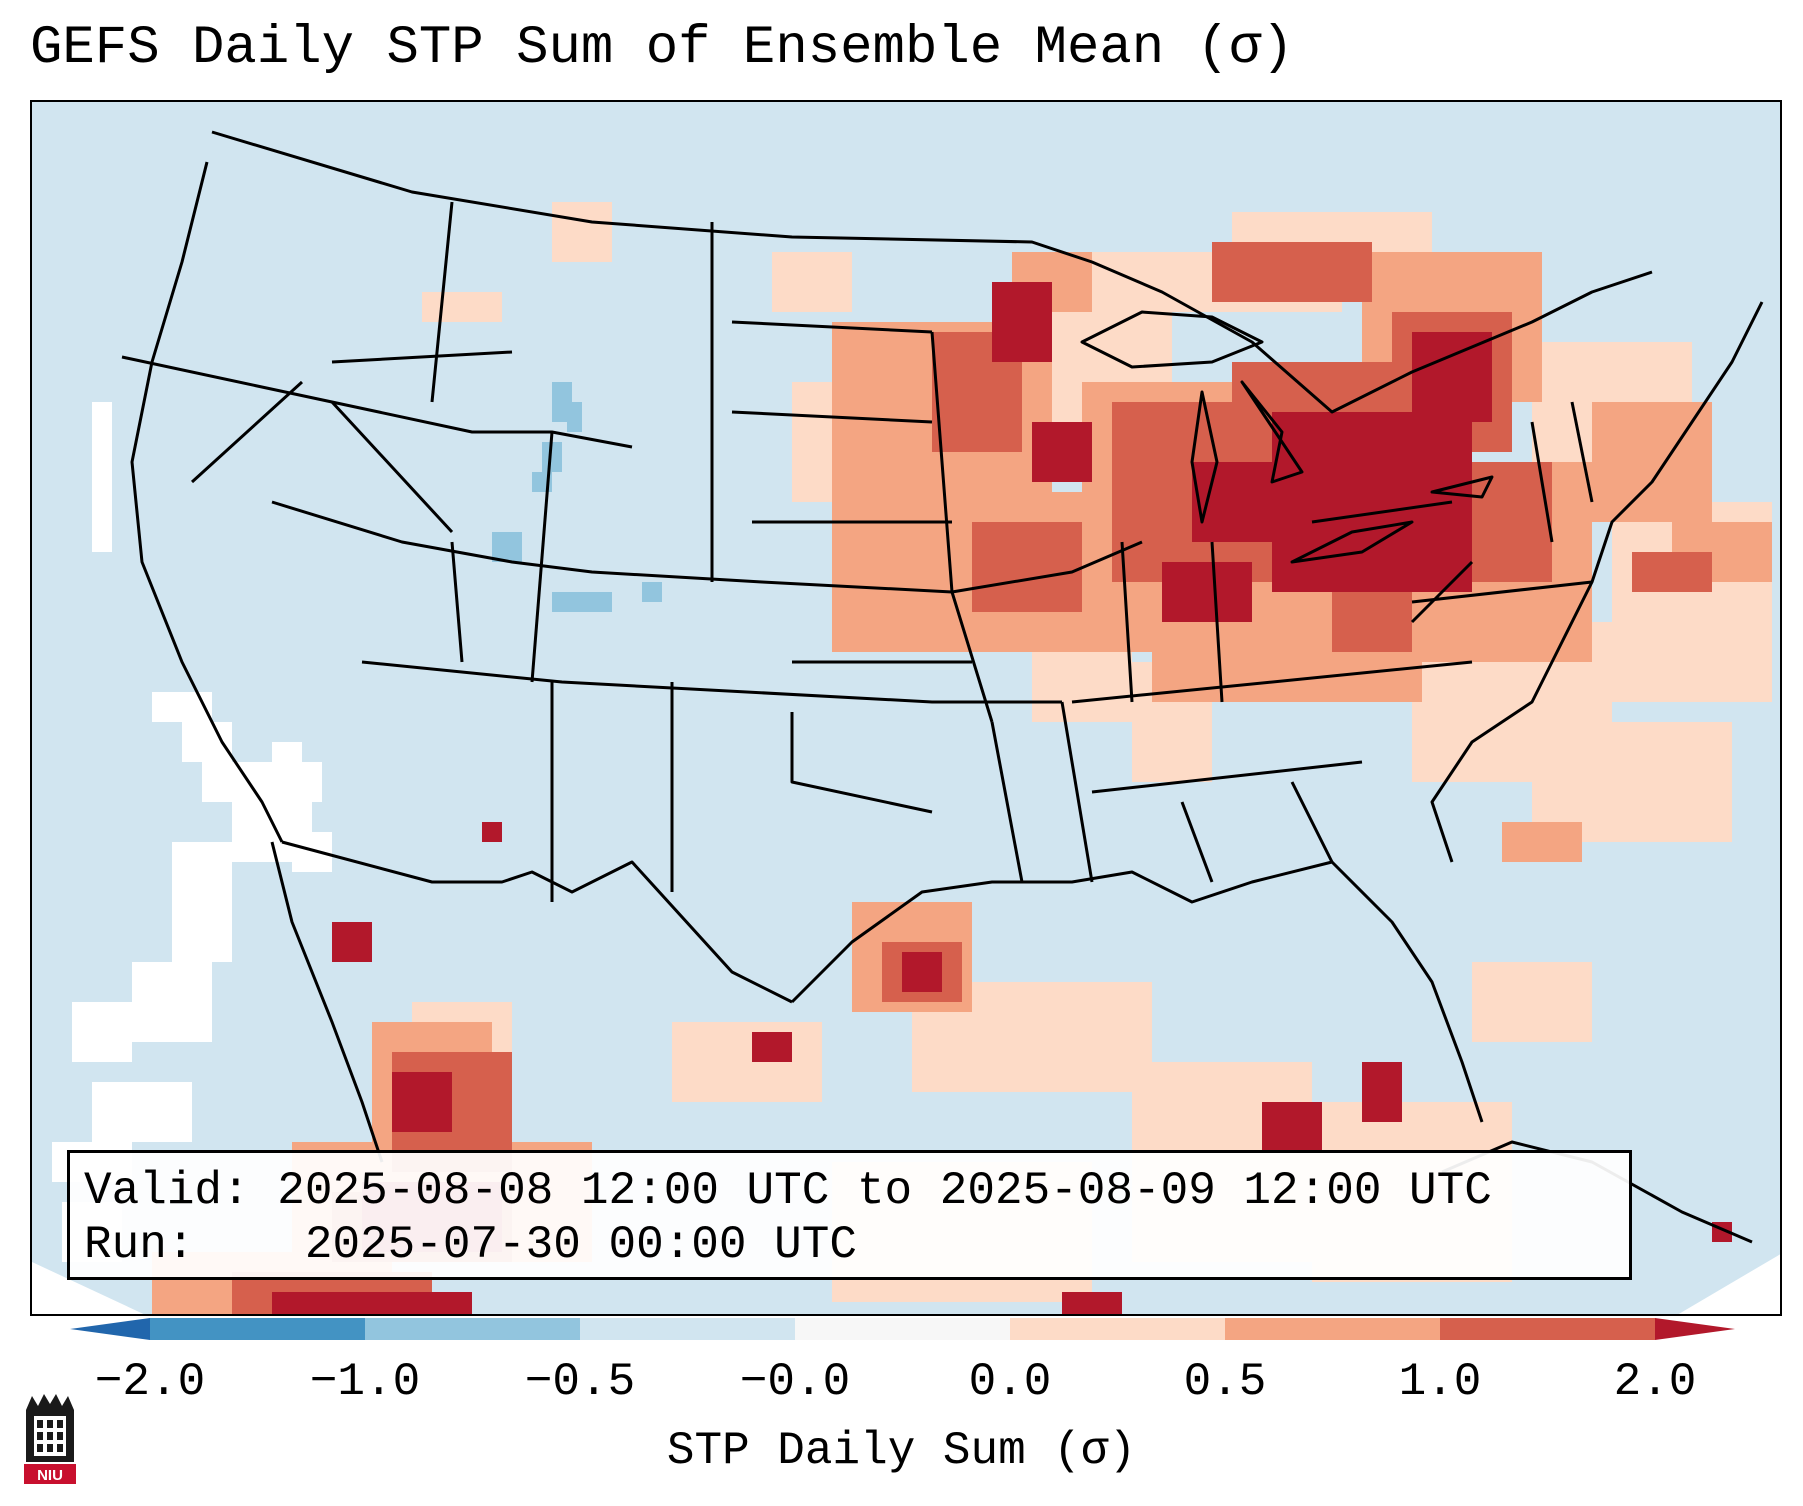 Image resolution: width=1803 pixels, height=1506 pixels. Describe the element at coordinates (1137, 991) in the screenshot. I see `gulf-coast` at that location.